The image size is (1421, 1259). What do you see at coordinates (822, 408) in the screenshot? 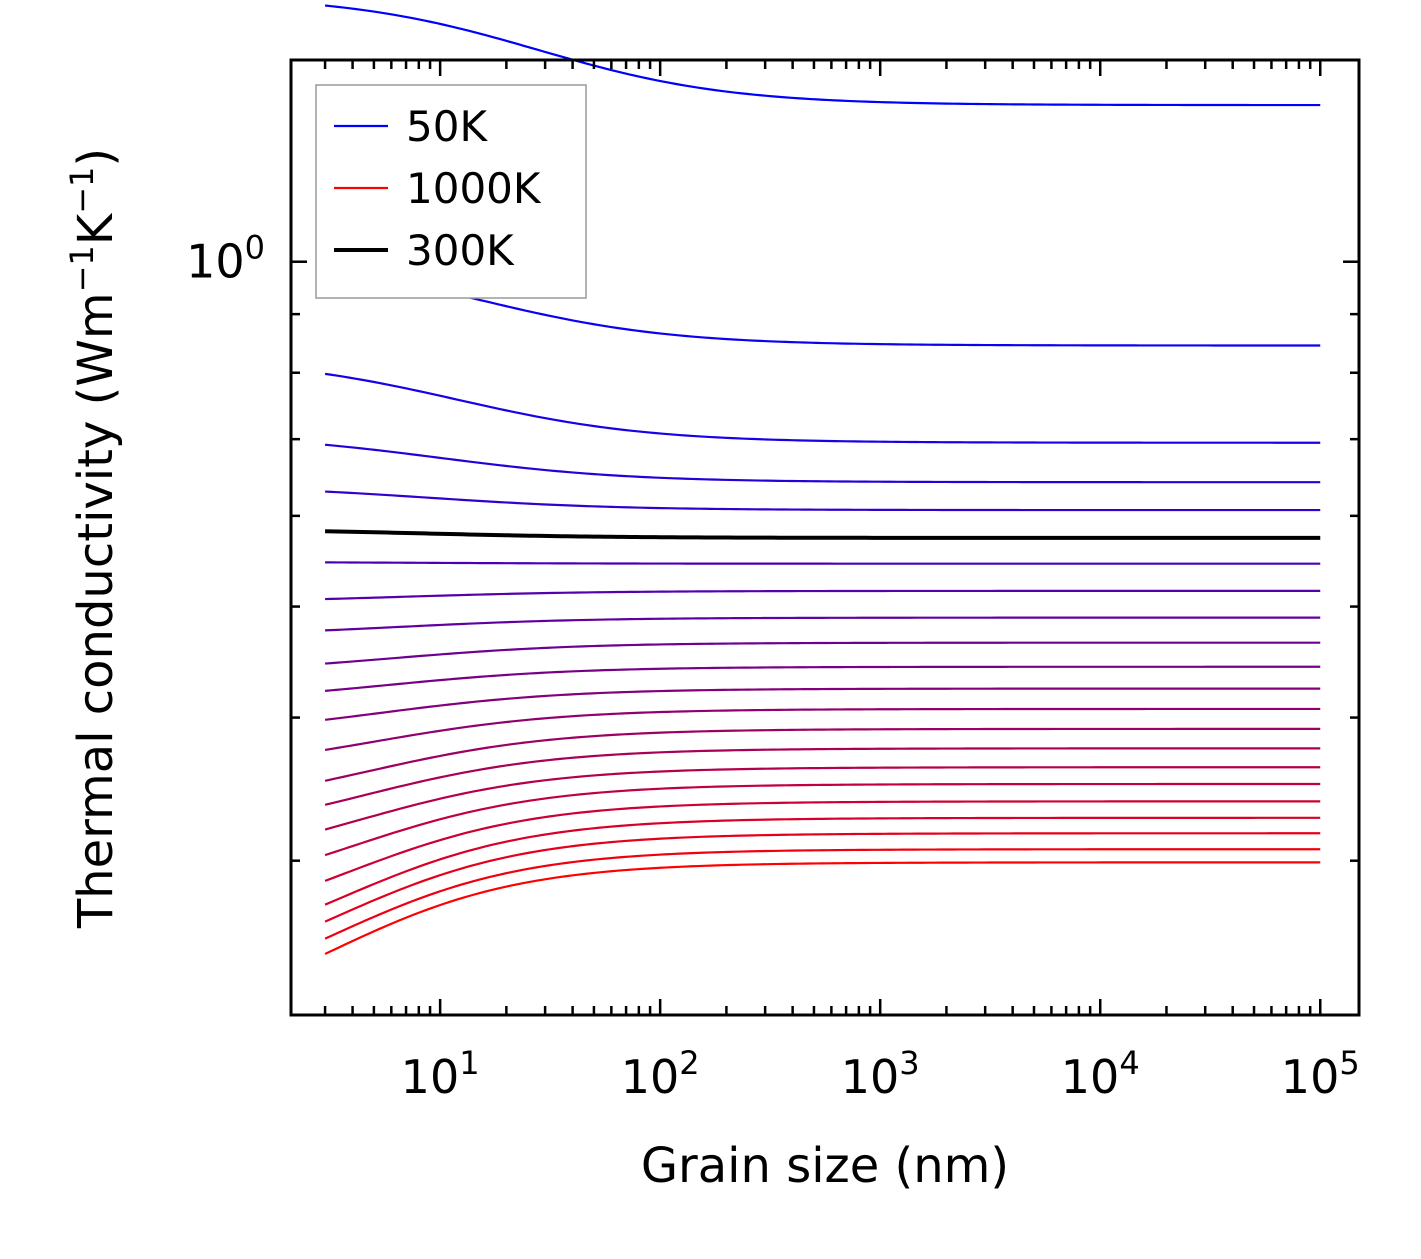
I see `series-line-150K` at bounding box center [822, 408].